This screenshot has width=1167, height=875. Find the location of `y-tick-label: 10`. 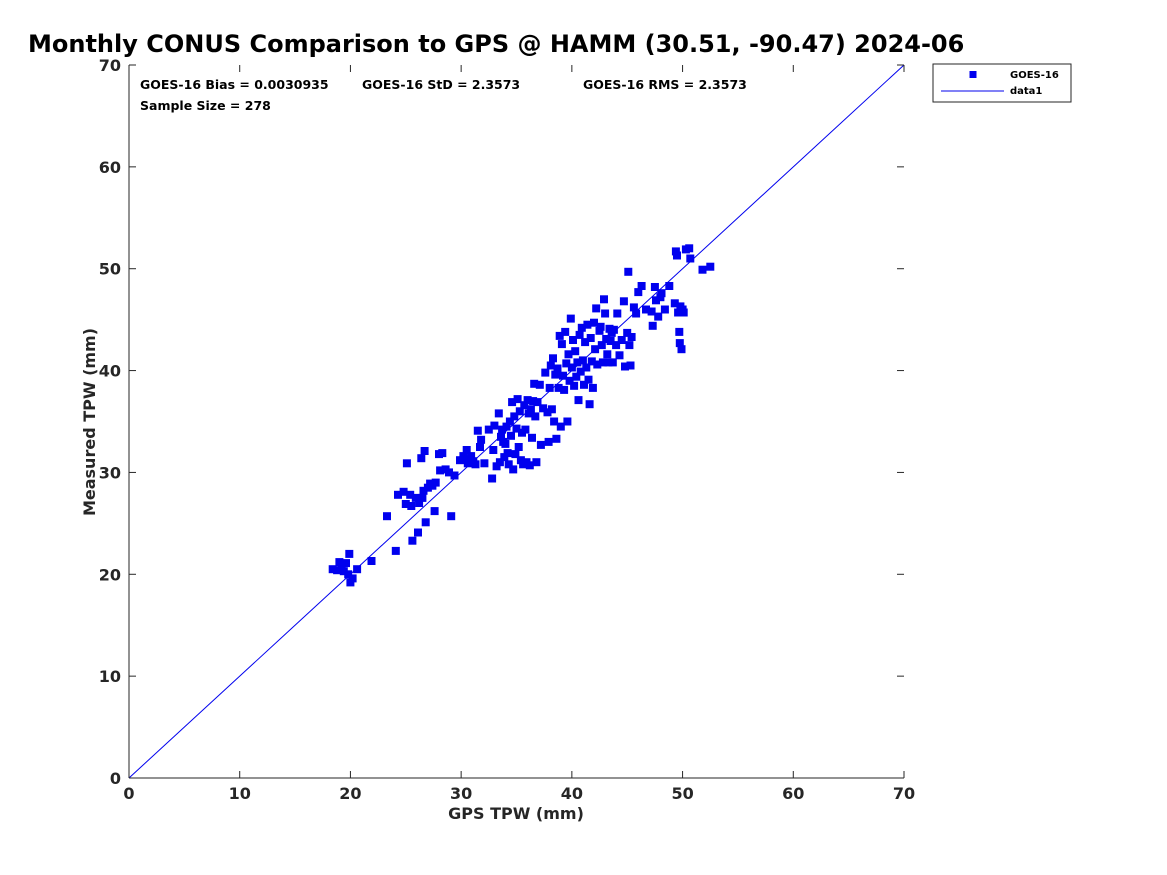

y-tick-label: 10 is located at coordinates (110, 676).